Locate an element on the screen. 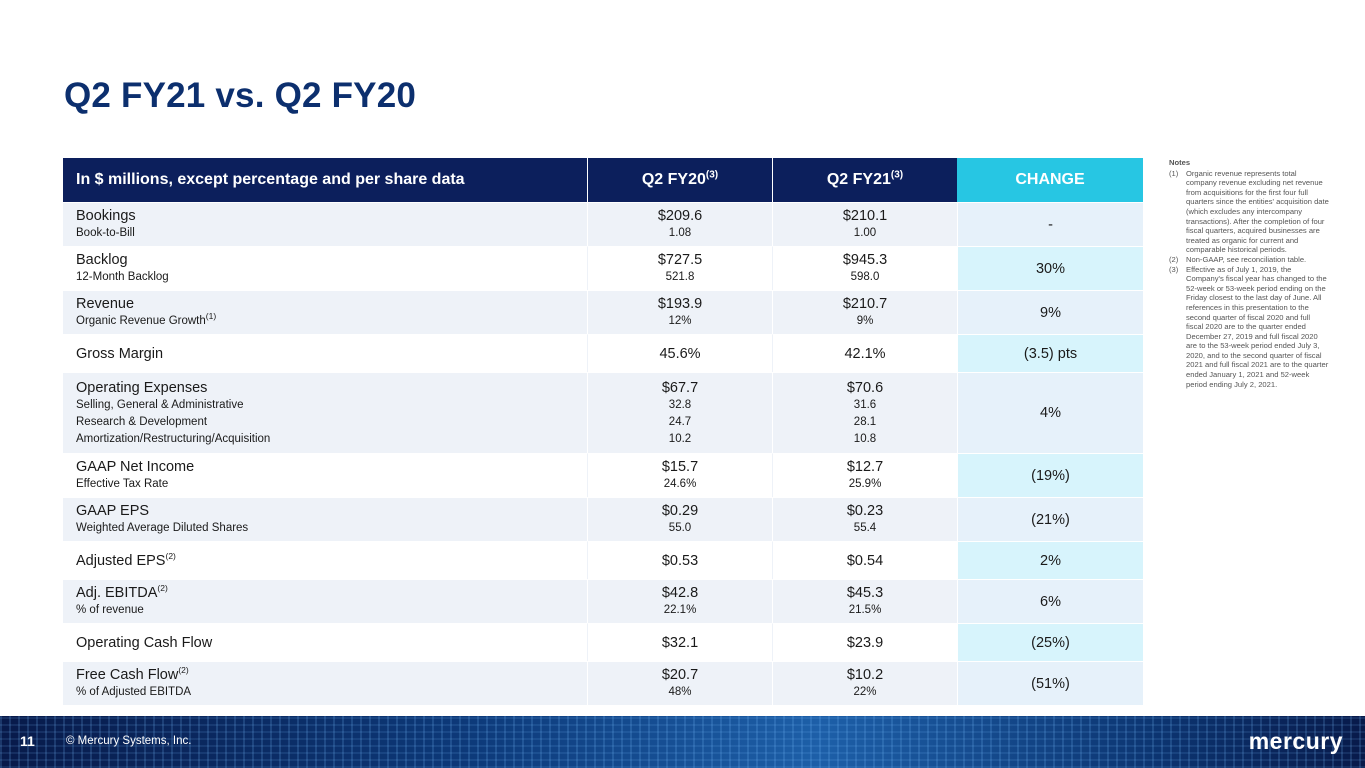 This screenshot has width=1365, height=768. q2-fy21-value-cell: $23.9 is located at coordinates (864, 642).